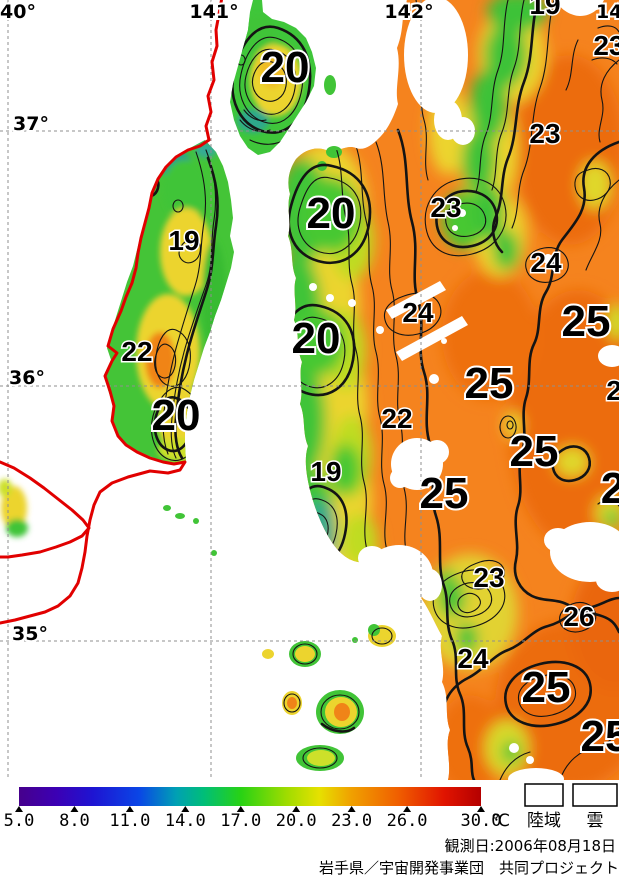 Image resolution: width=619 pixels, height=881 pixels. What do you see at coordinates (530, 846) in the screenshot?
I see `observation-date: 観測日:2006年08月18日` at bounding box center [530, 846].